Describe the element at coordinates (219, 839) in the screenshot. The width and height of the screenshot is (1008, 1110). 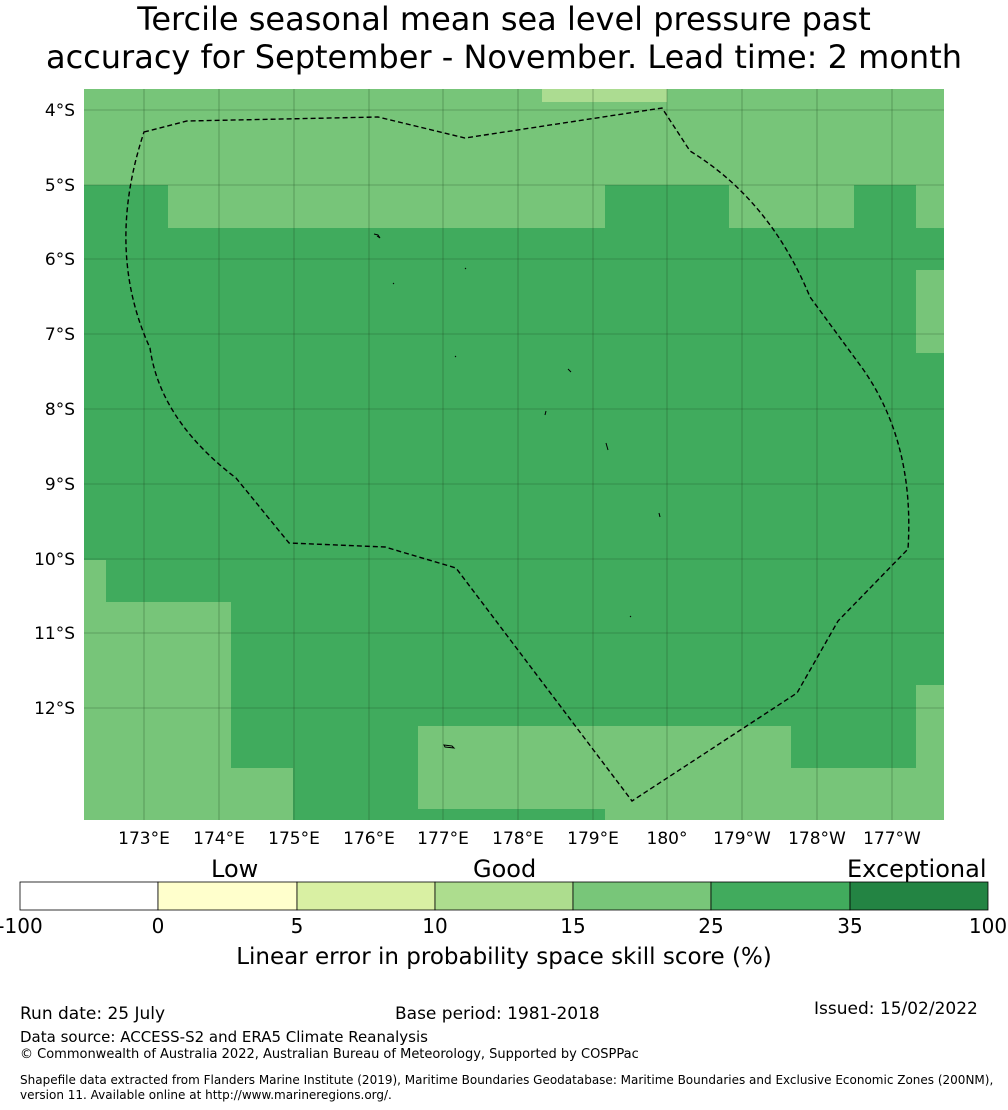
I see `longitude-tick-label: 174°E` at that location.